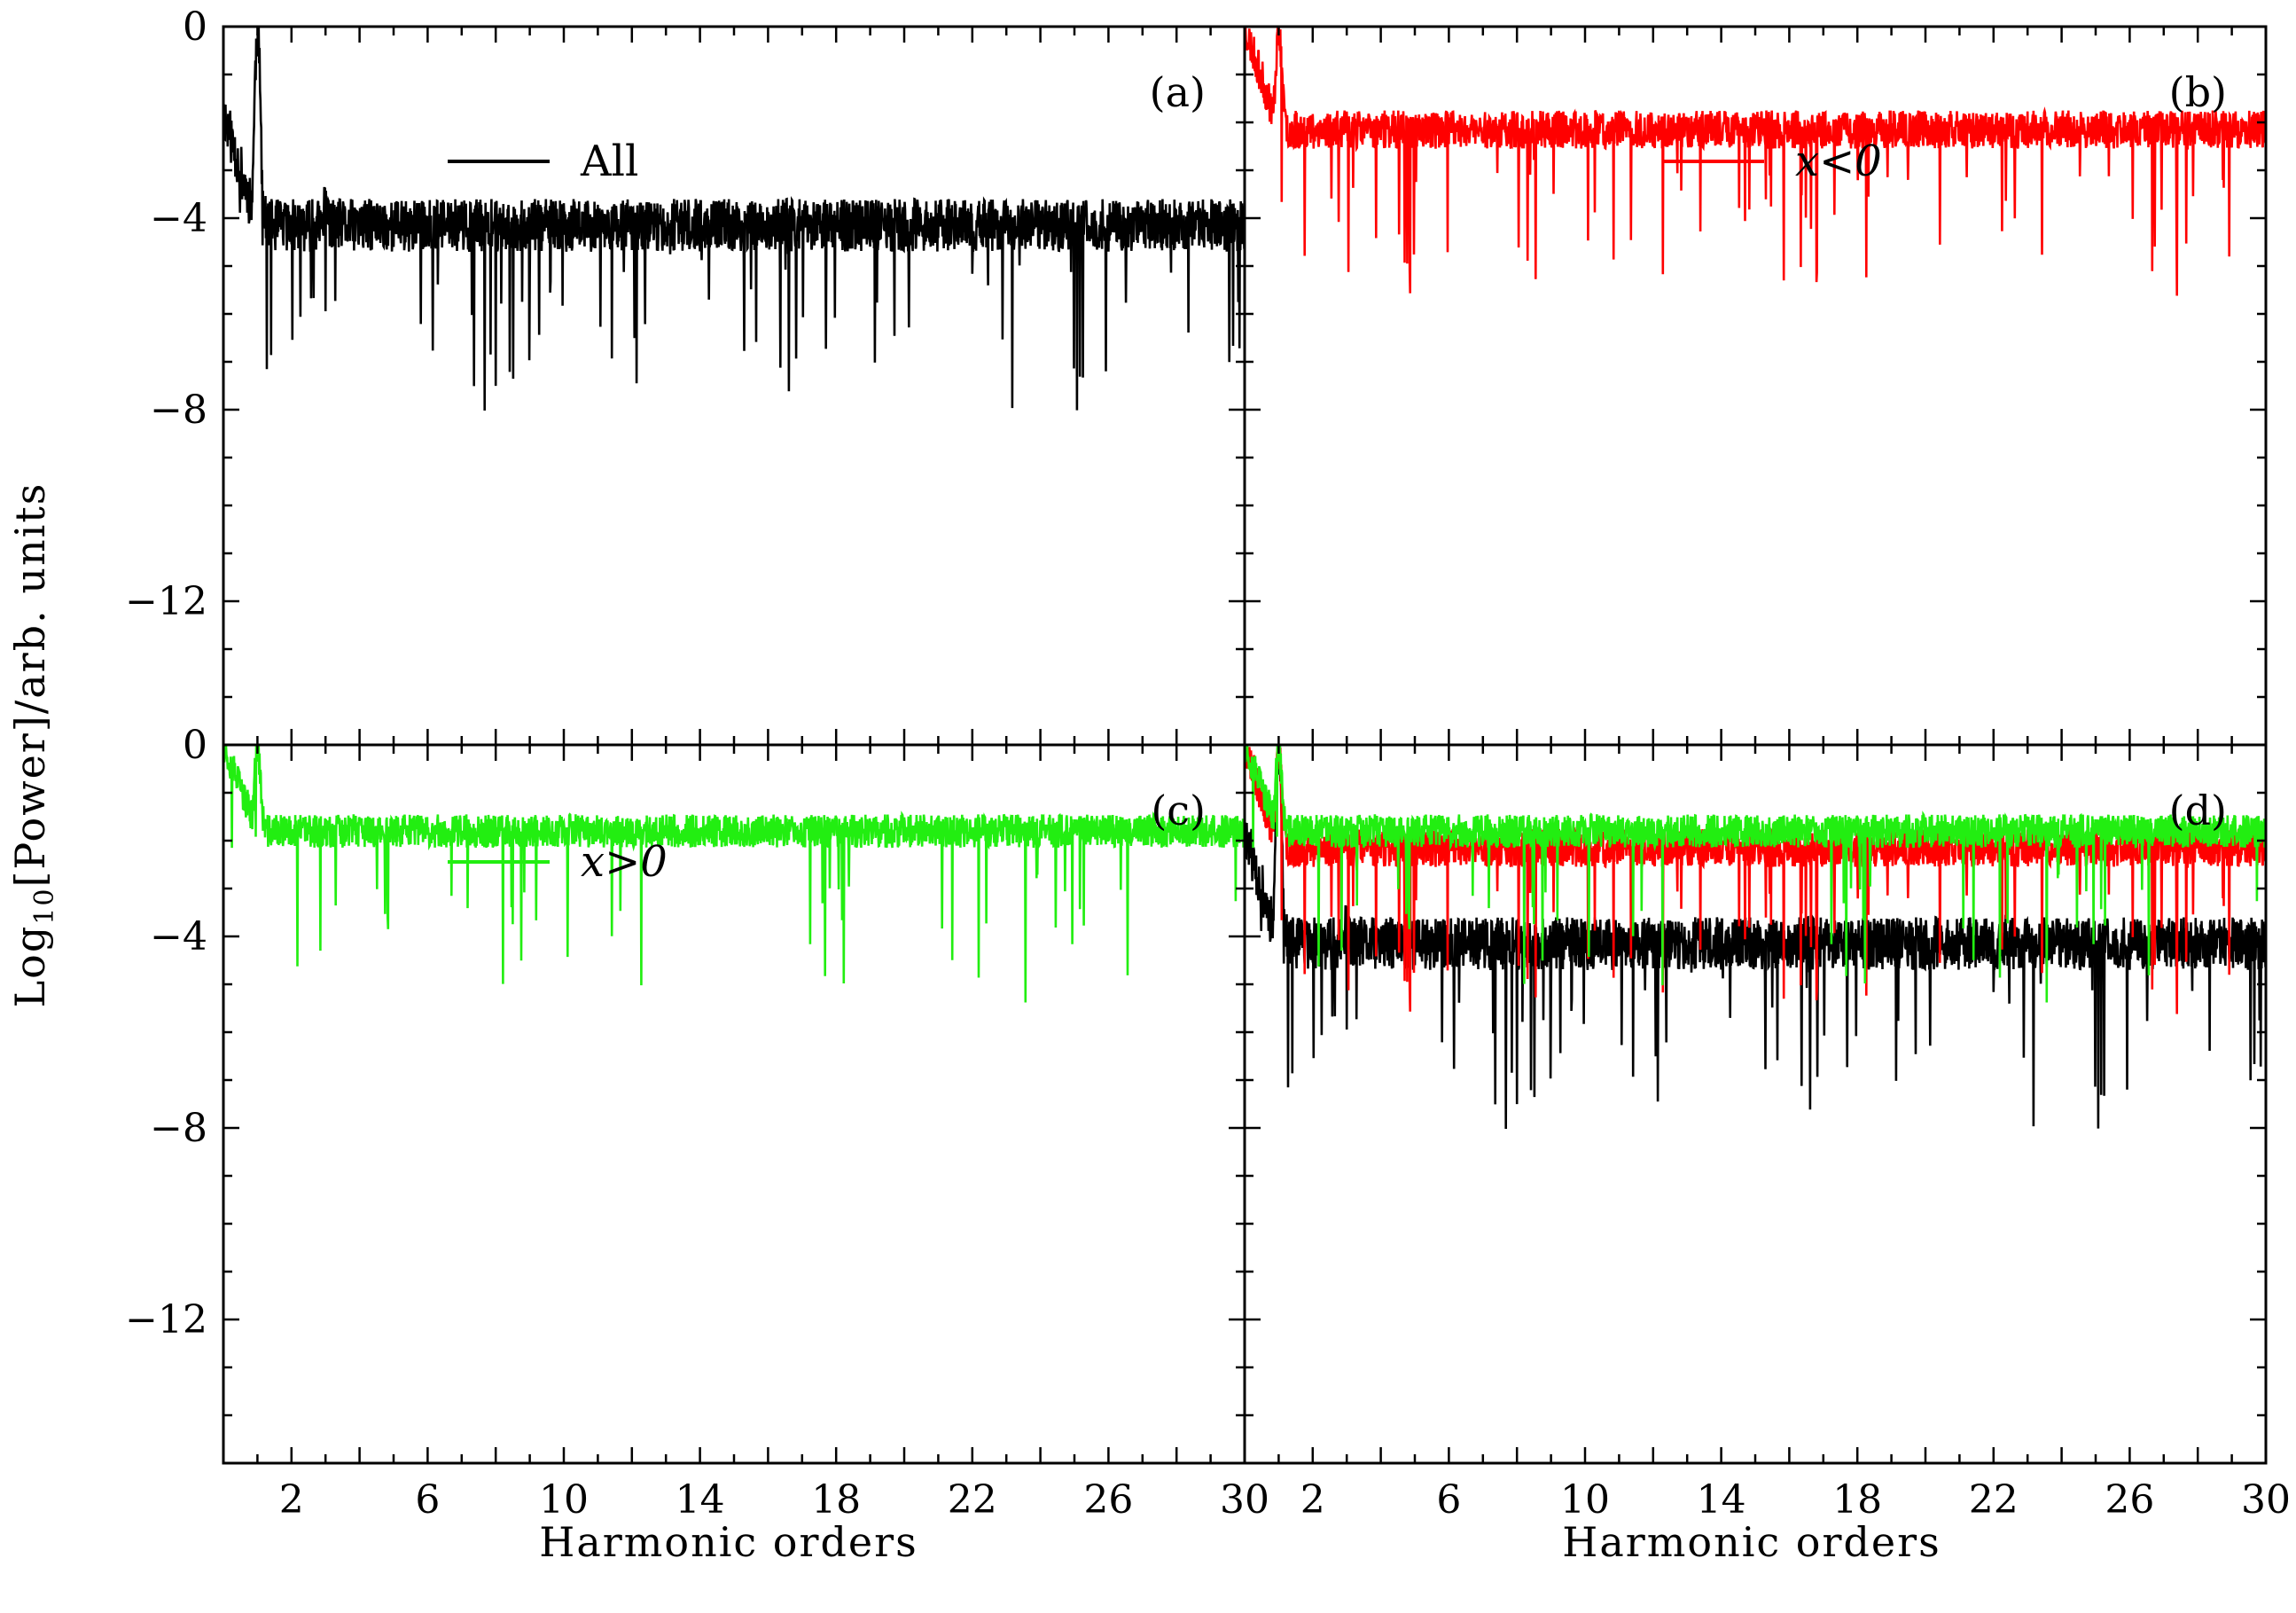  I want to click on series-line-xlt0, so click(1755, 161).